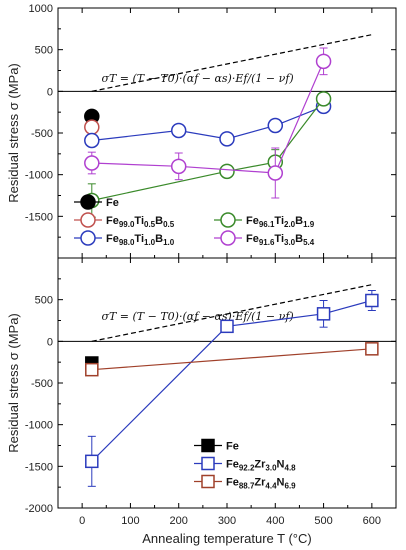 This screenshot has width=406, height=550. What do you see at coordinates (130, 521) in the screenshot?
I see `x-tick-label: 100` at bounding box center [130, 521].